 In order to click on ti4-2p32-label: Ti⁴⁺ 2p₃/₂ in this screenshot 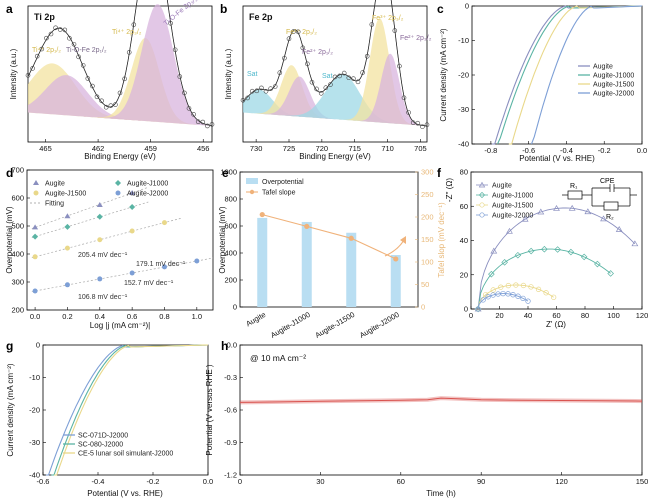, I will do `click(127, 32)`.